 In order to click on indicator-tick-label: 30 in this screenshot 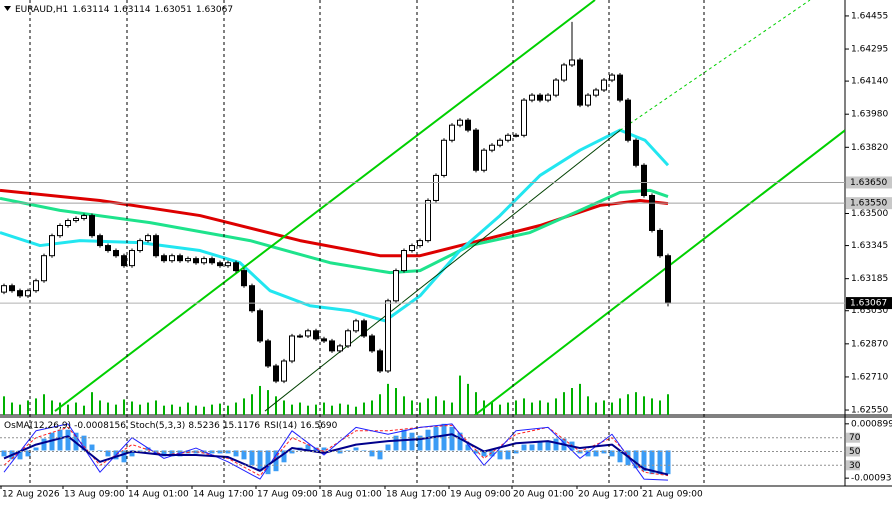, I will do `click(855, 466)`.